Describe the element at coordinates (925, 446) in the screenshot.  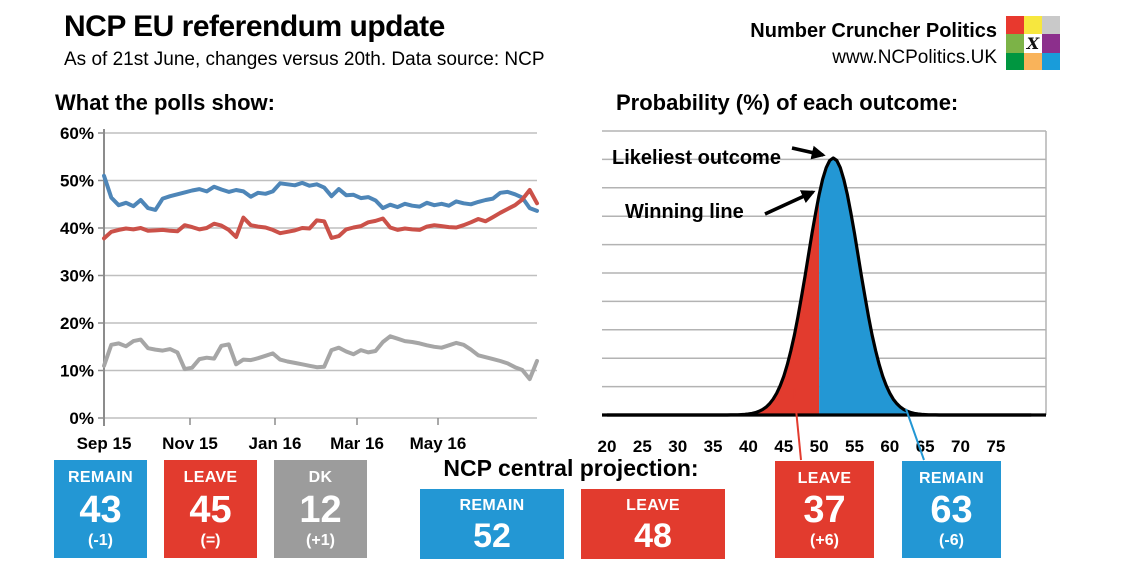
I see `prob-x-tick-label: 65` at that location.